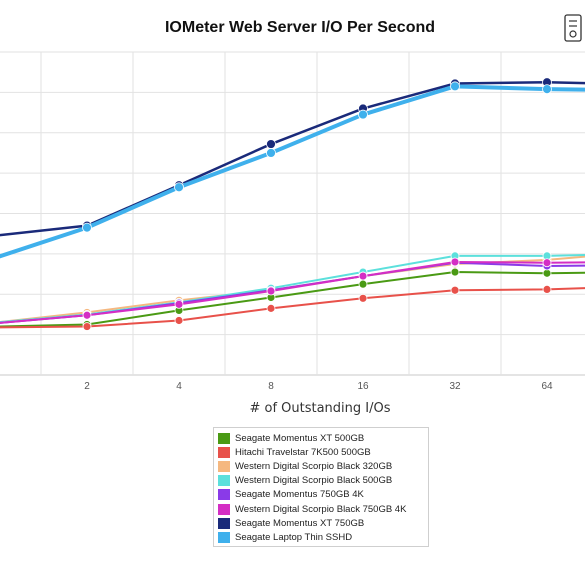  Describe the element at coordinates (300, 27) in the screenshot. I see `chart-title: IOMeter Web Server I/O Per Second` at that location.